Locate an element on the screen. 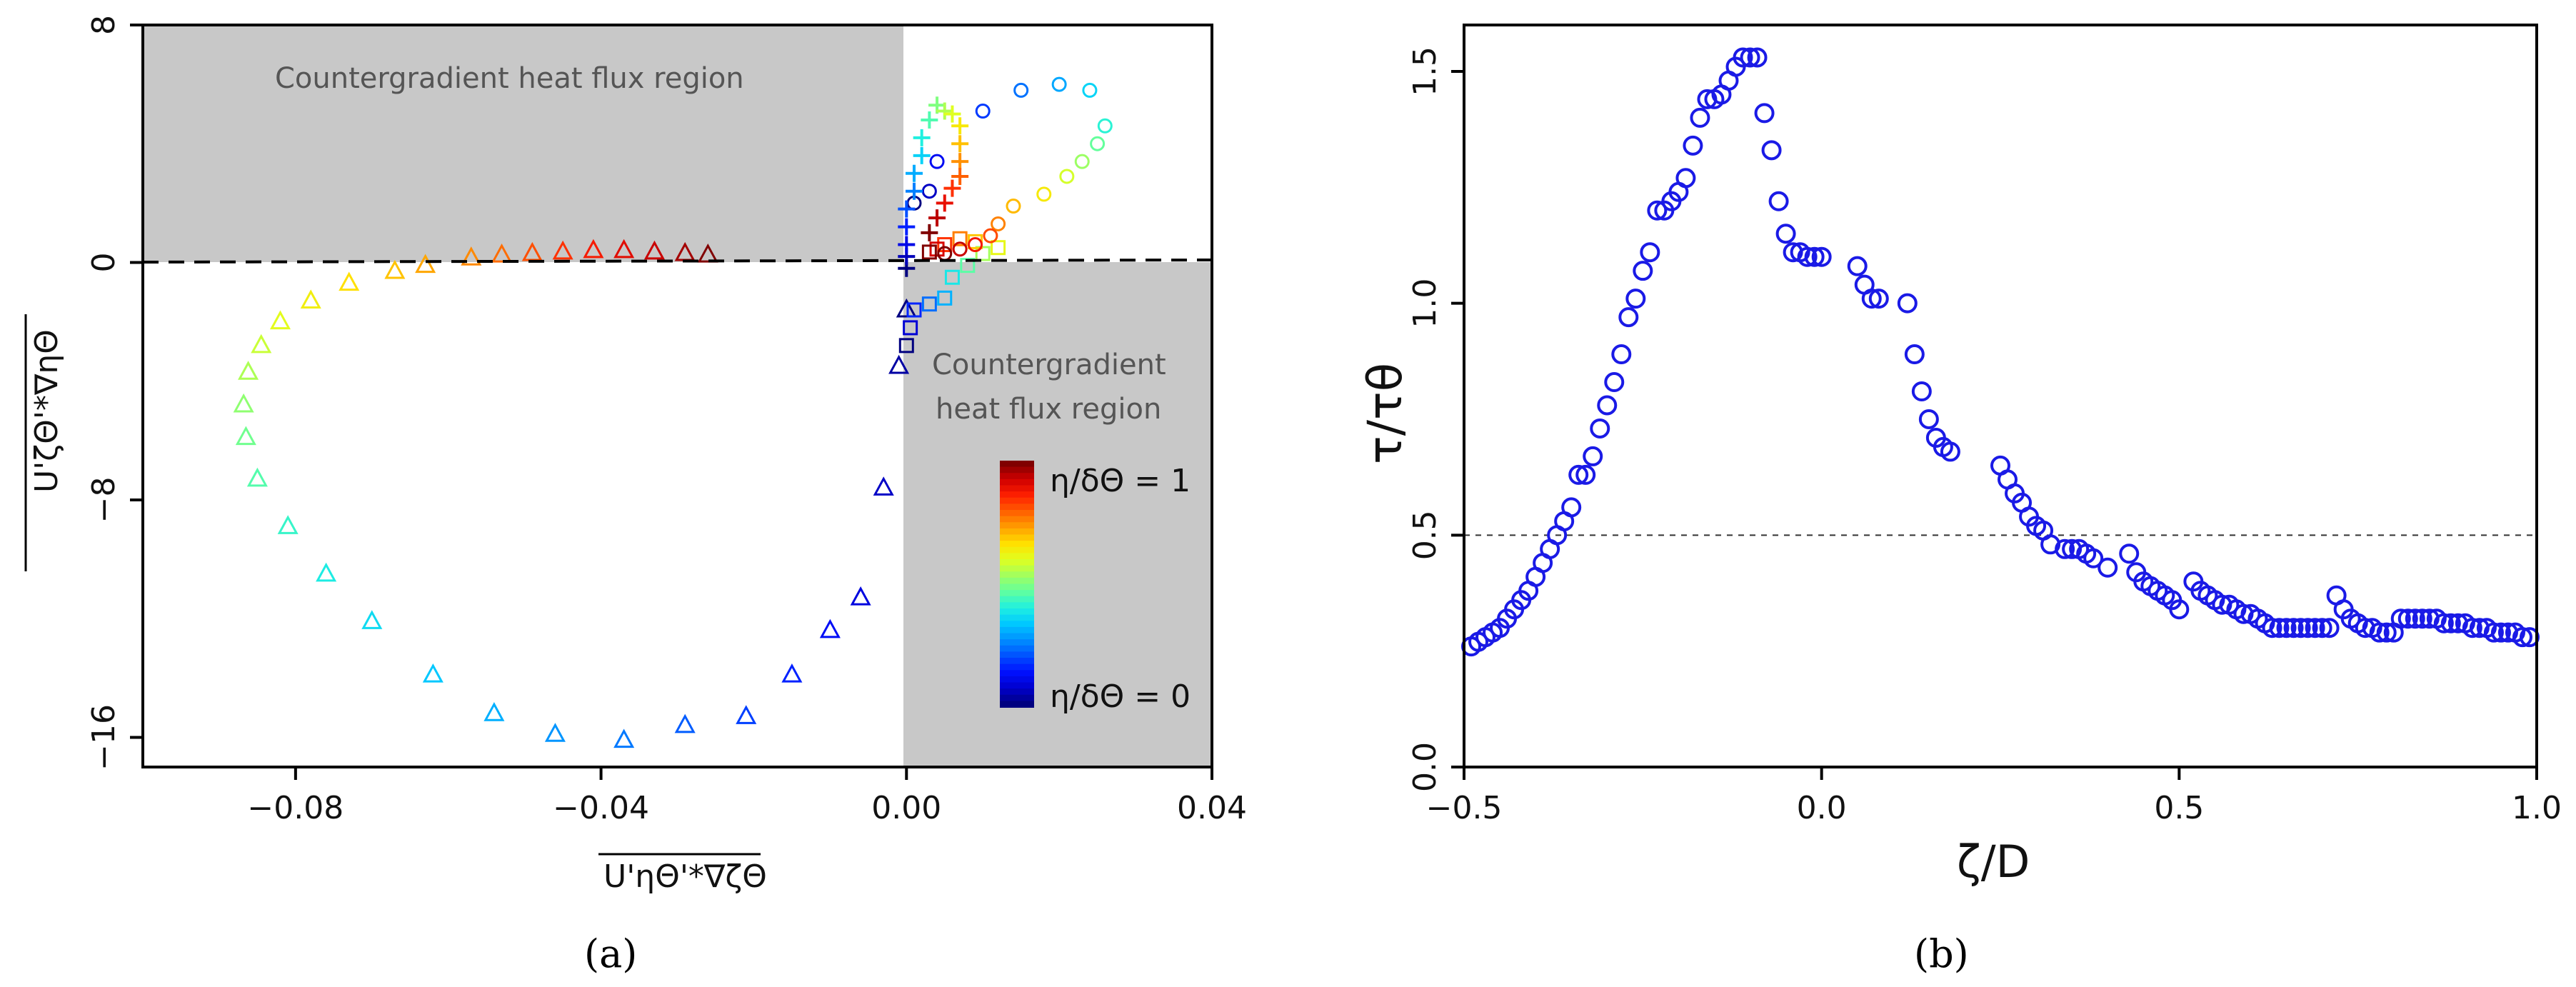  panel-b-y-tick-label: 1.5 is located at coordinates (1425, 71).